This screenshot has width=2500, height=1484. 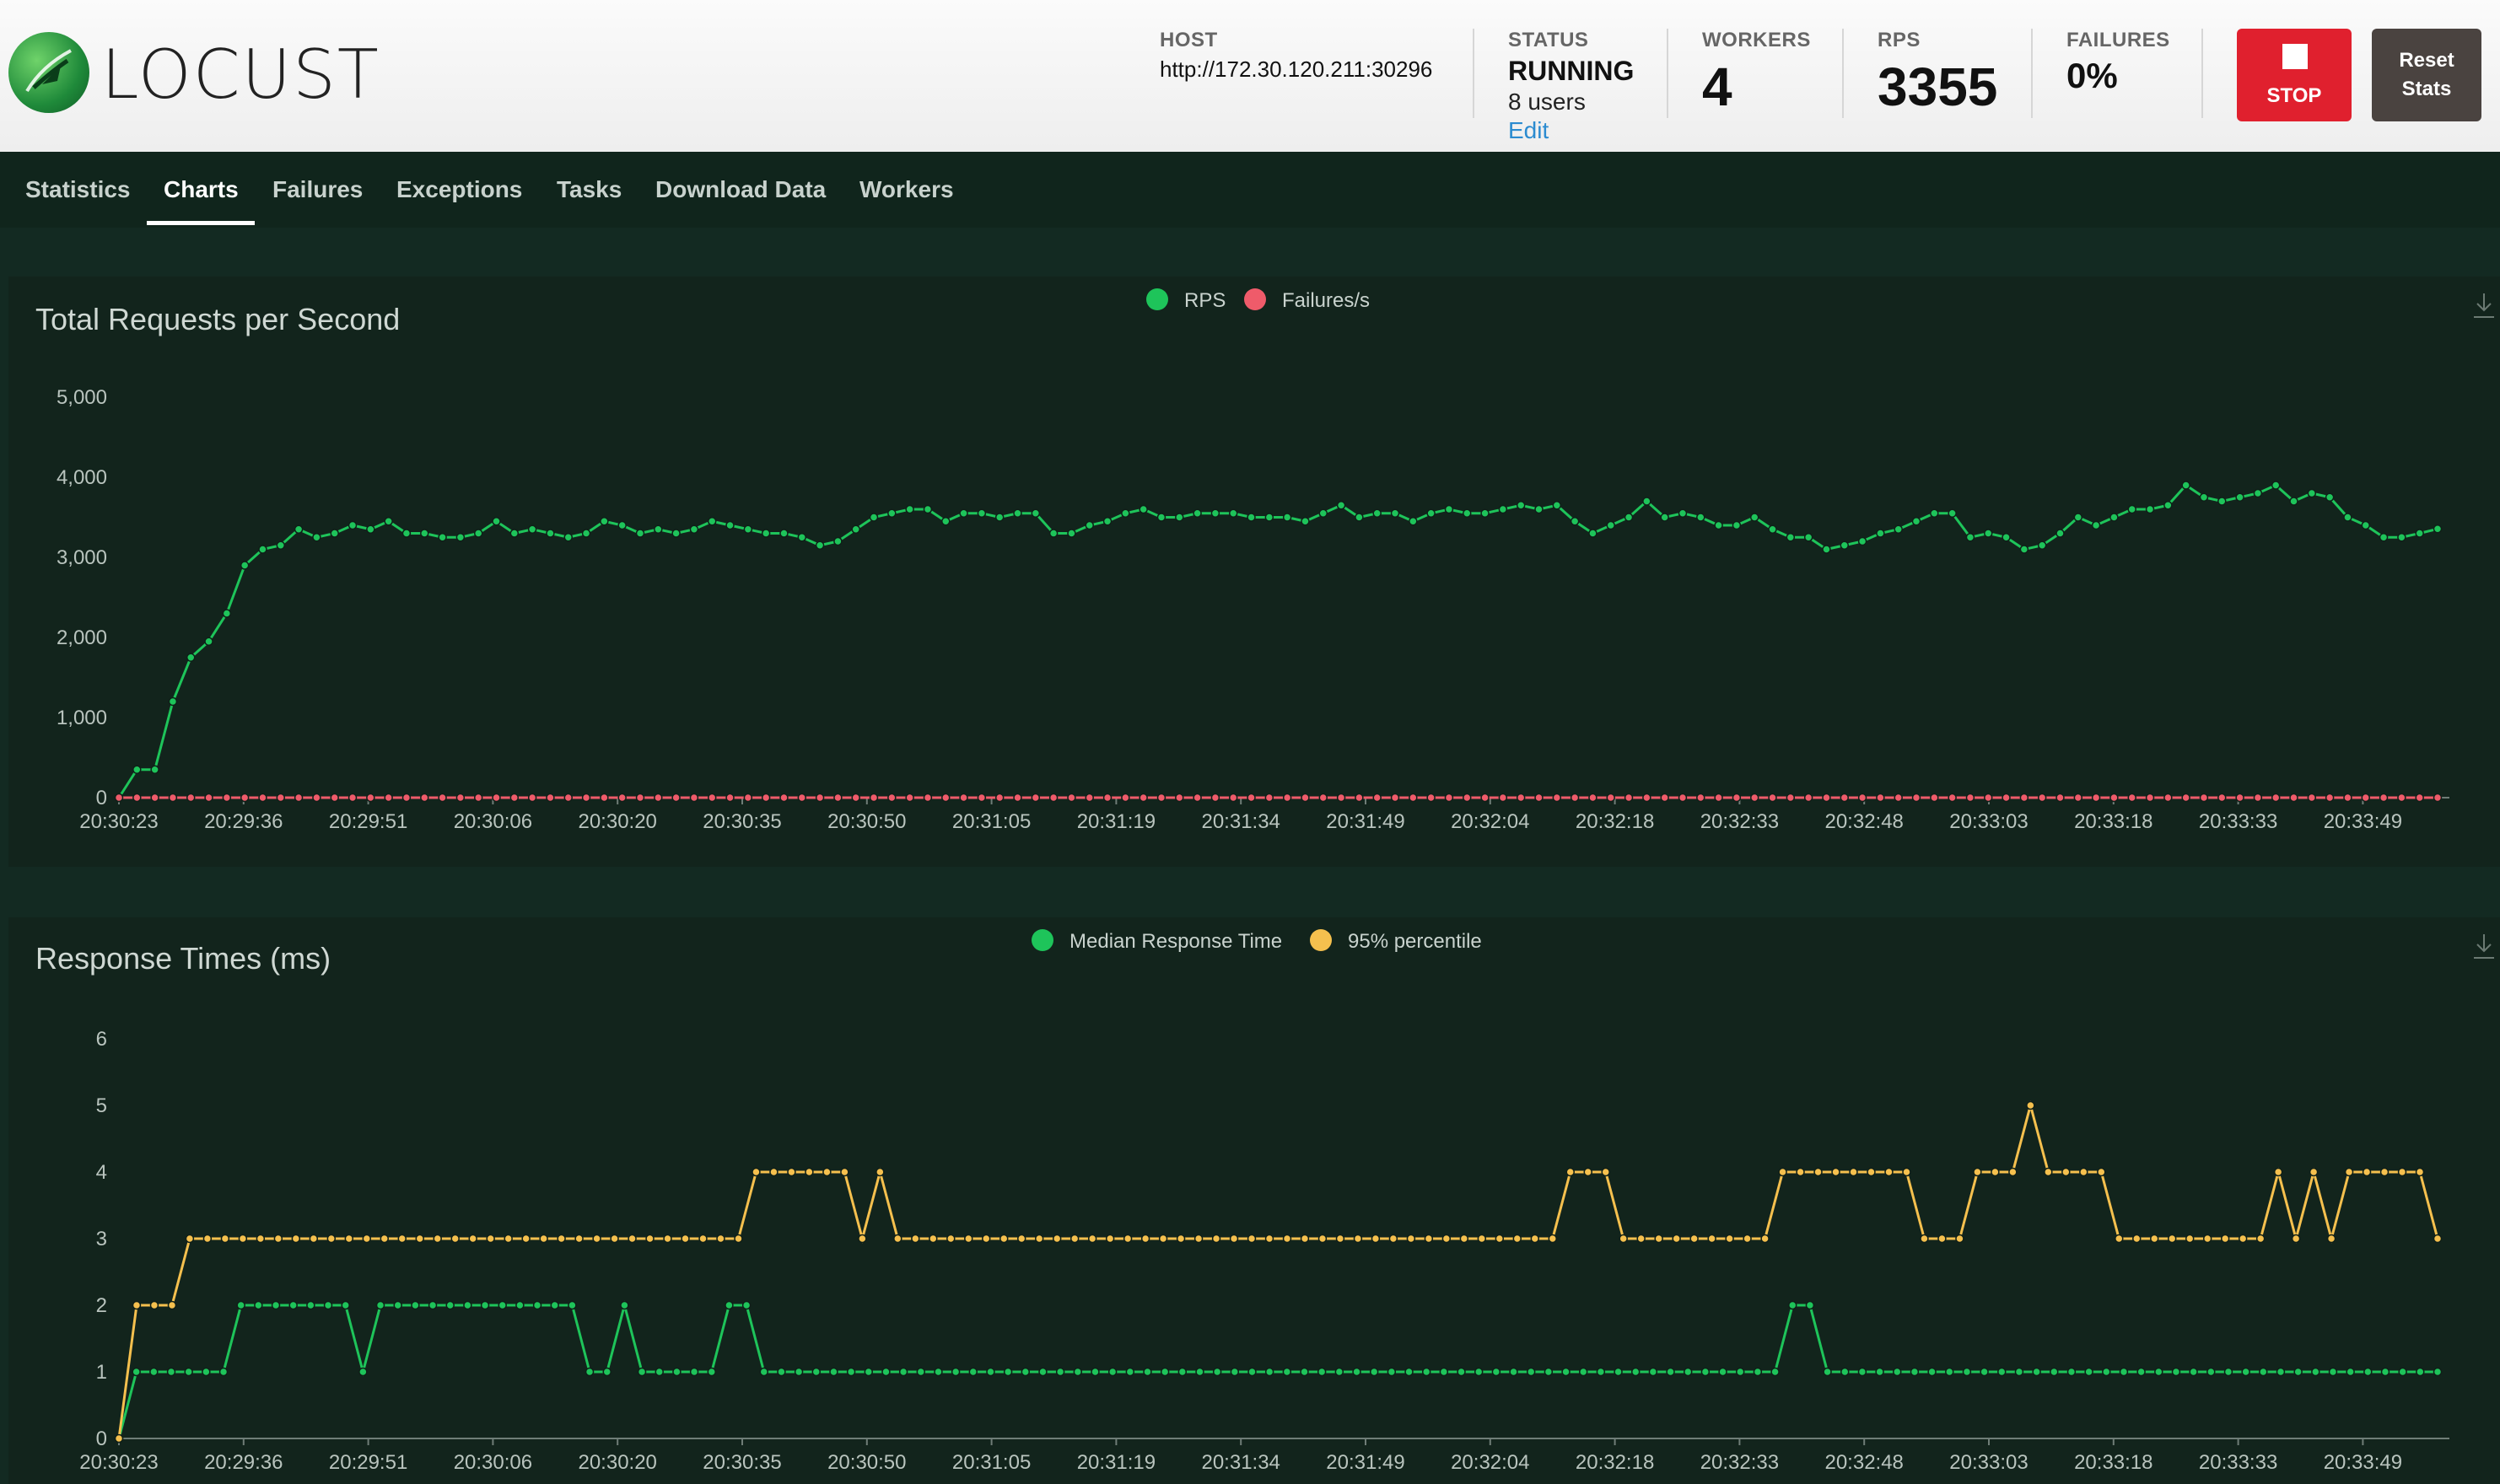 What do you see at coordinates (318, 189) in the screenshot?
I see `tab-failures: Failures` at bounding box center [318, 189].